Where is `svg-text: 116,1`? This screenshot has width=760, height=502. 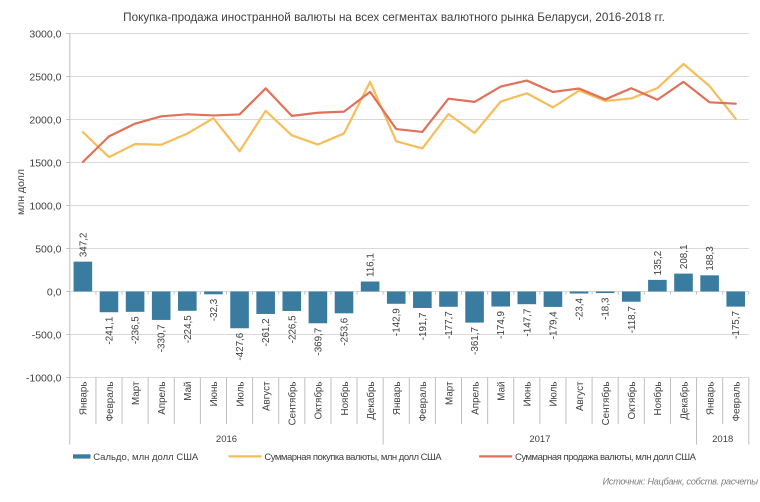 svg-text: 116,1 is located at coordinates (371, 265).